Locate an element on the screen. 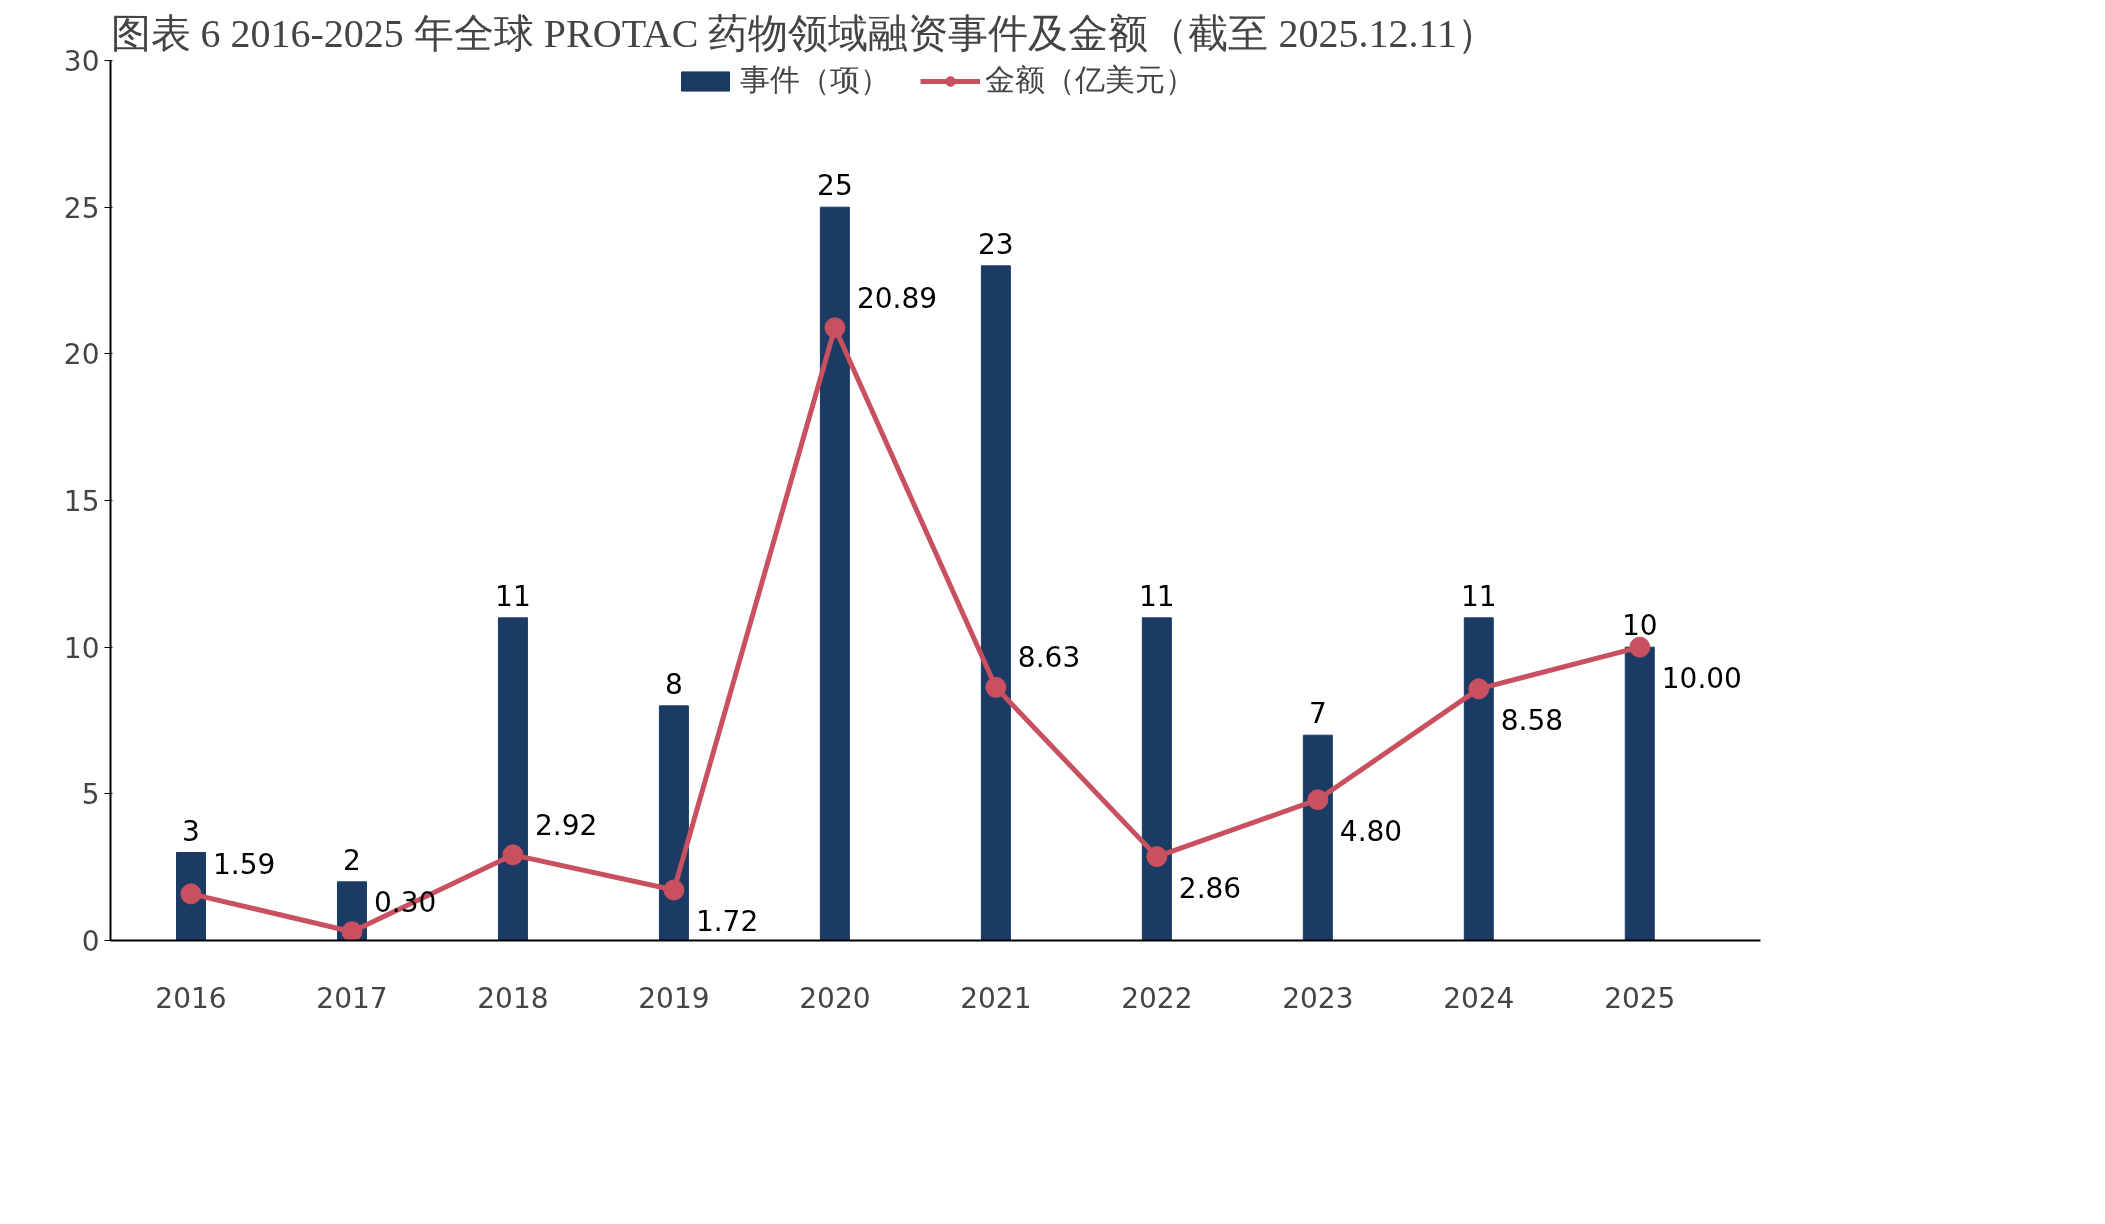  data-label: 8.63 is located at coordinates (1049, 658).